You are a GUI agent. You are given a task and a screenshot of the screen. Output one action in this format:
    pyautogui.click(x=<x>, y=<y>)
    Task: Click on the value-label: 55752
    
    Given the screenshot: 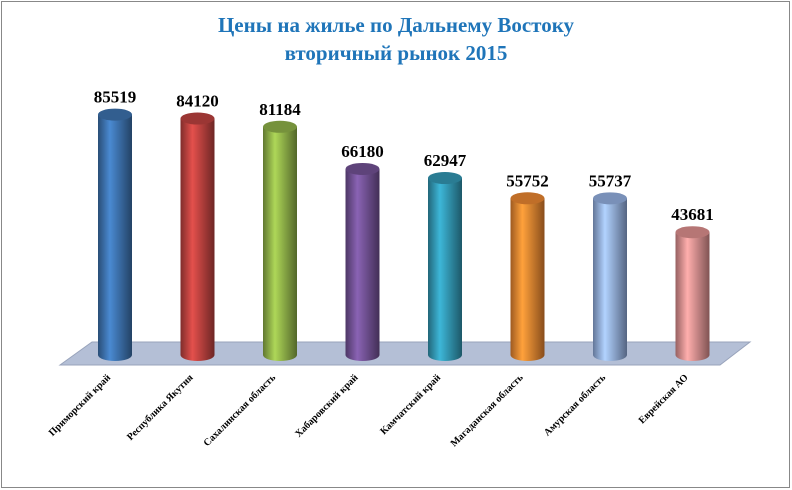 What is the action you would take?
    pyautogui.click(x=527, y=180)
    